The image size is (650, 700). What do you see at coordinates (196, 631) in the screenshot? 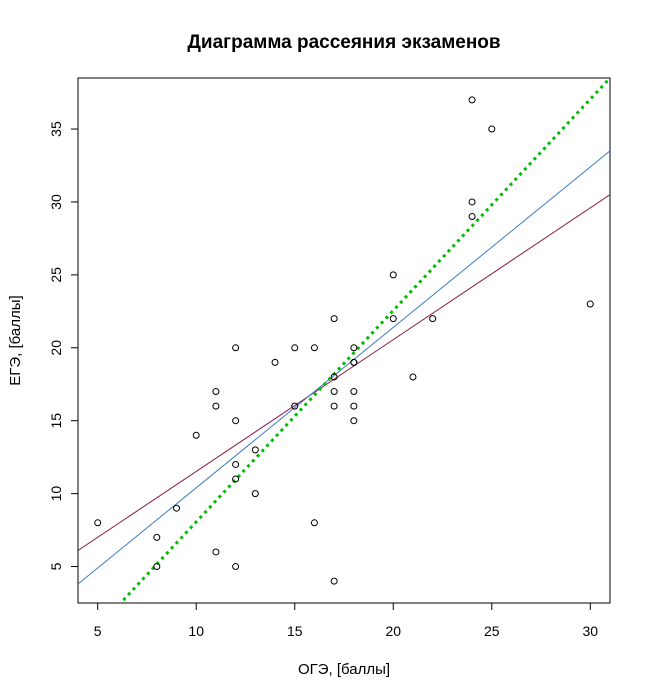
I see `x-tick-label: 10` at bounding box center [196, 631].